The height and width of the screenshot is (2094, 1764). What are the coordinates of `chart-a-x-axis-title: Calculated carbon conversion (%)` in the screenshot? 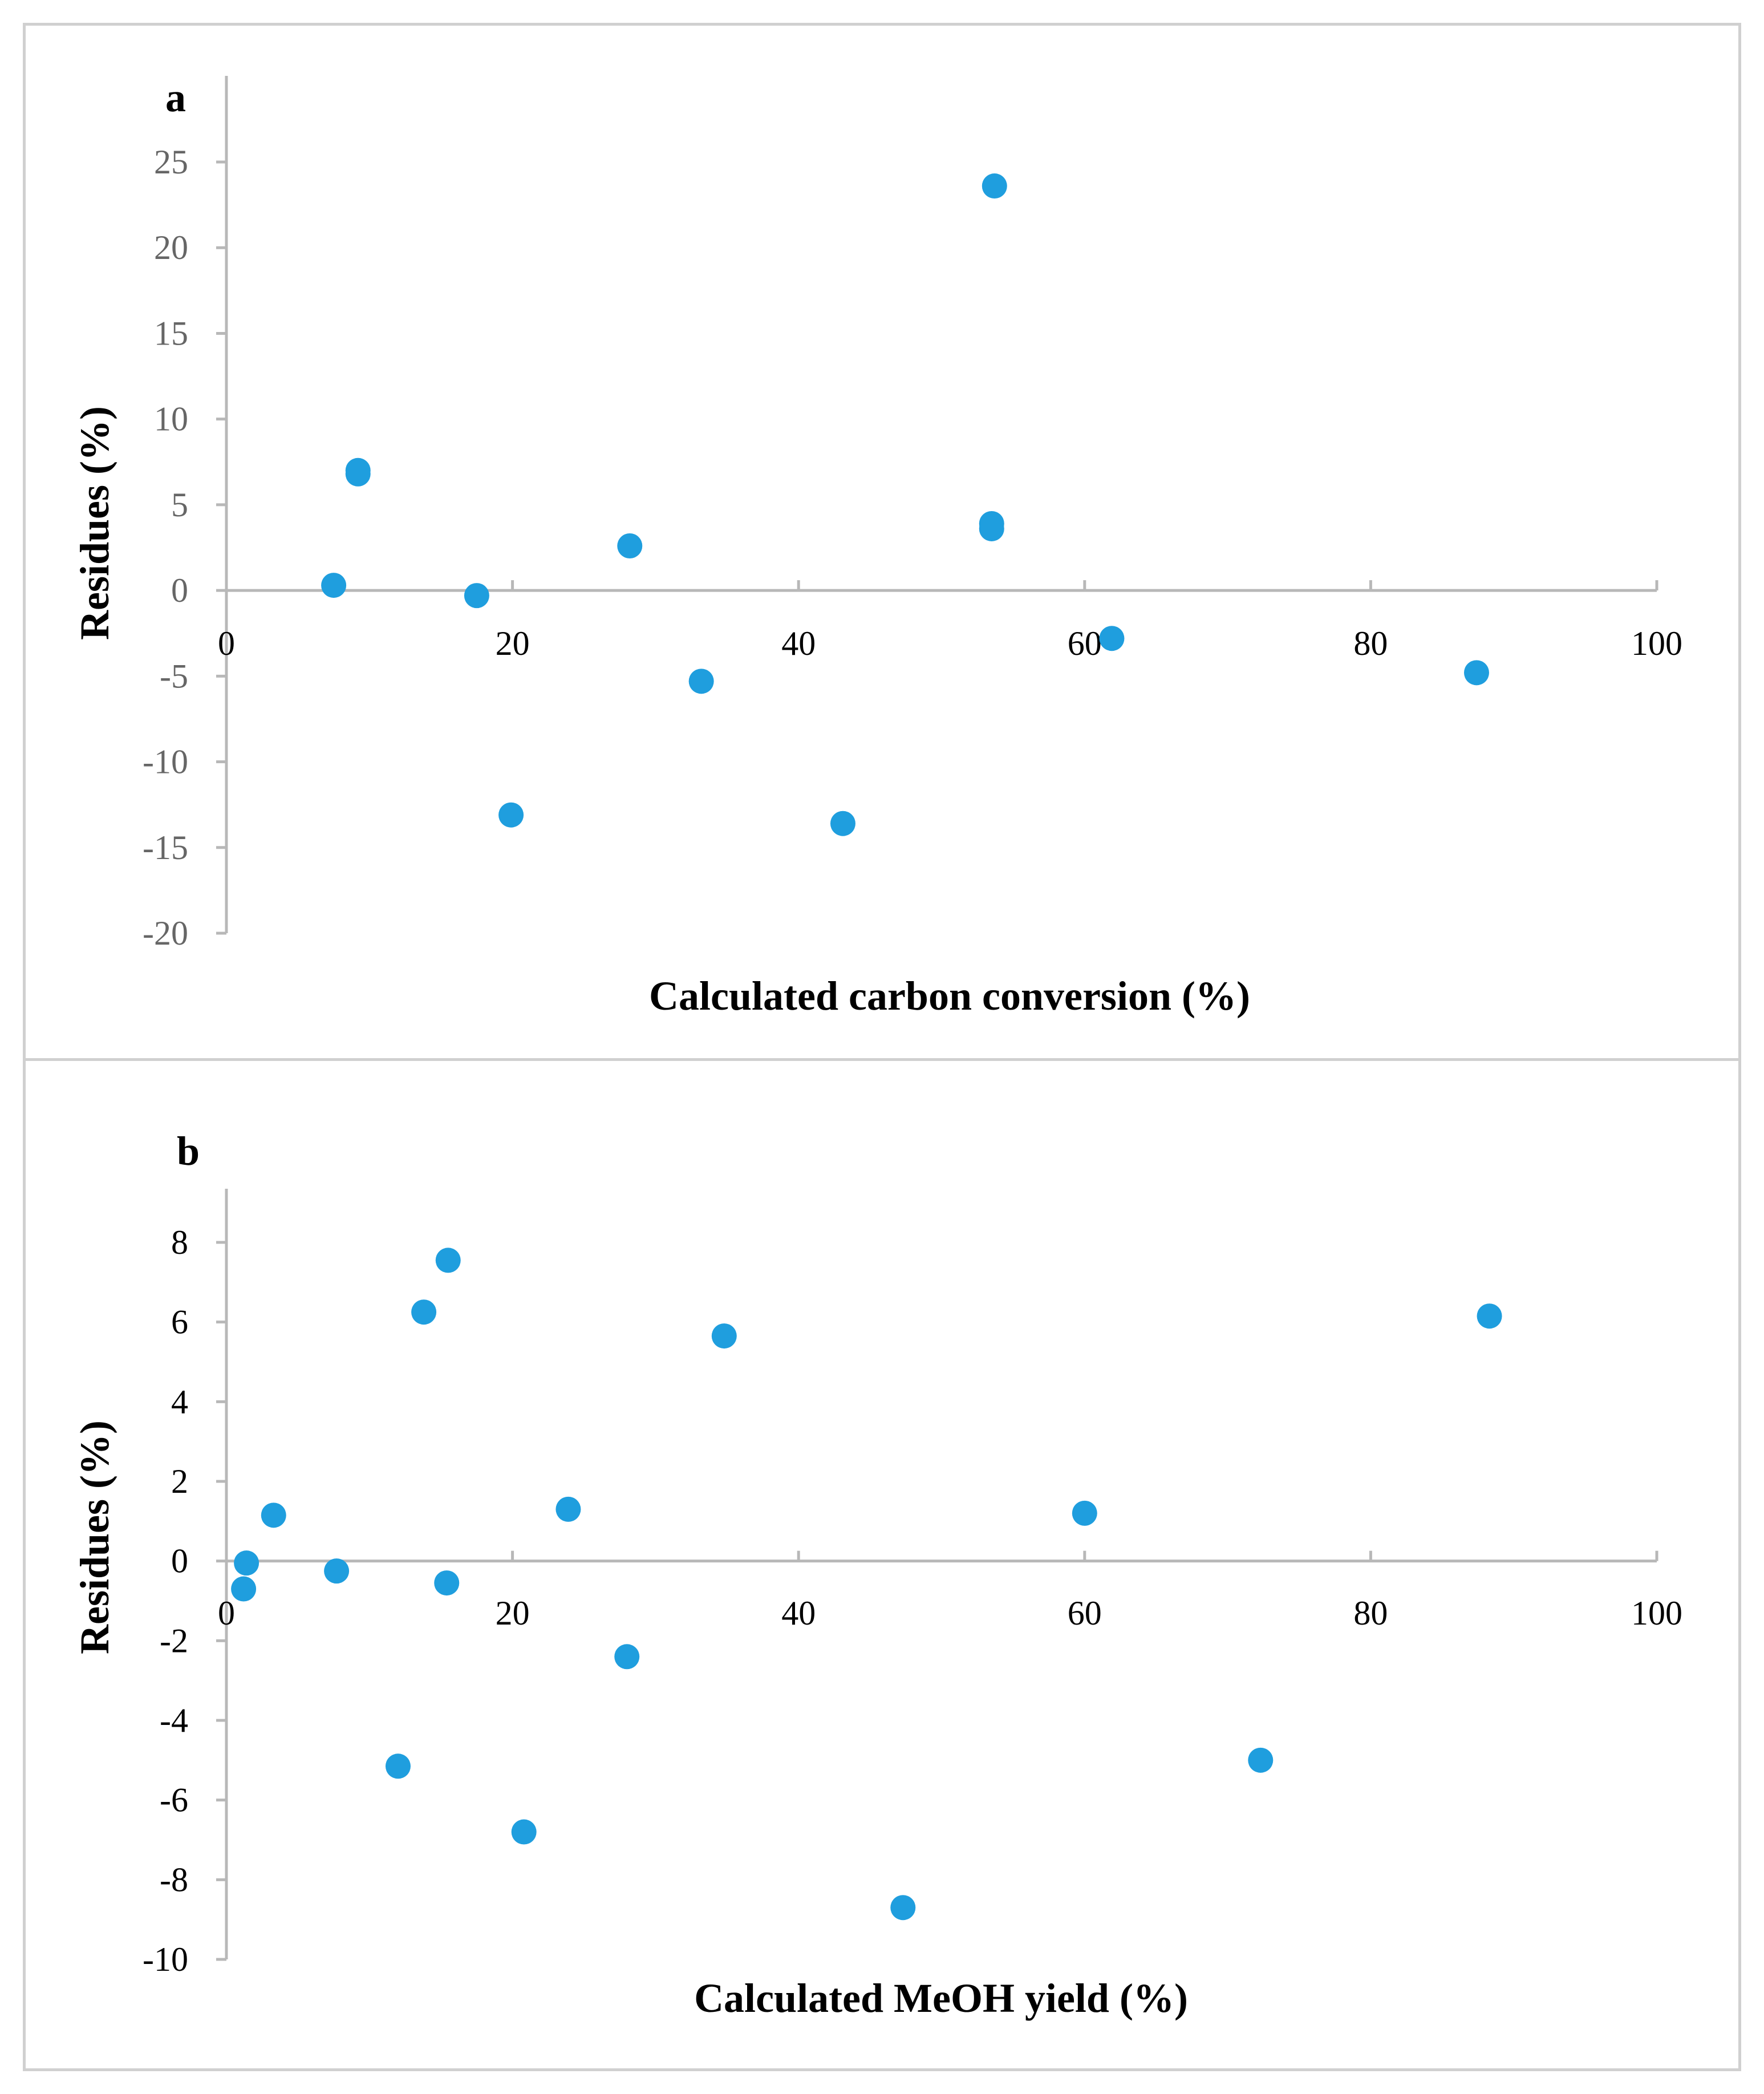 It's located at (949, 996).